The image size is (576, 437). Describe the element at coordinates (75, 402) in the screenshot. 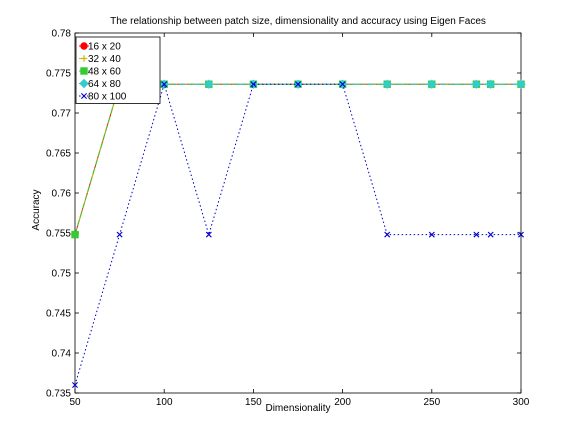

I see `x-tick-label: 50` at that location.